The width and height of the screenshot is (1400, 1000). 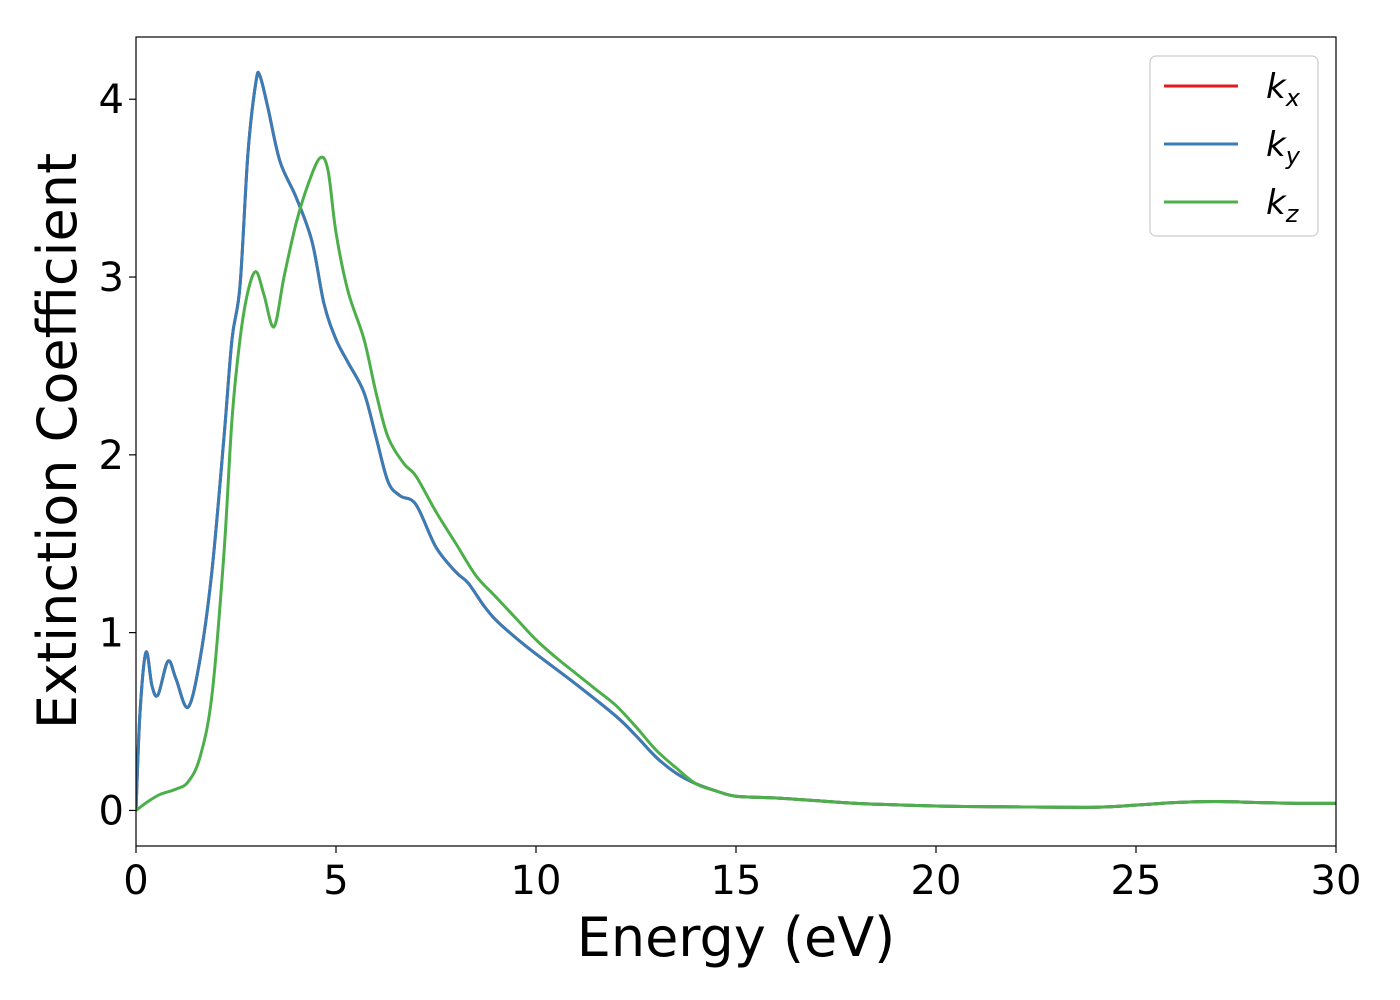 What do you see at coordinates (335, 881) in the screenshot?
I see `x-tick-label: 5` at bounding box center [335, 881].